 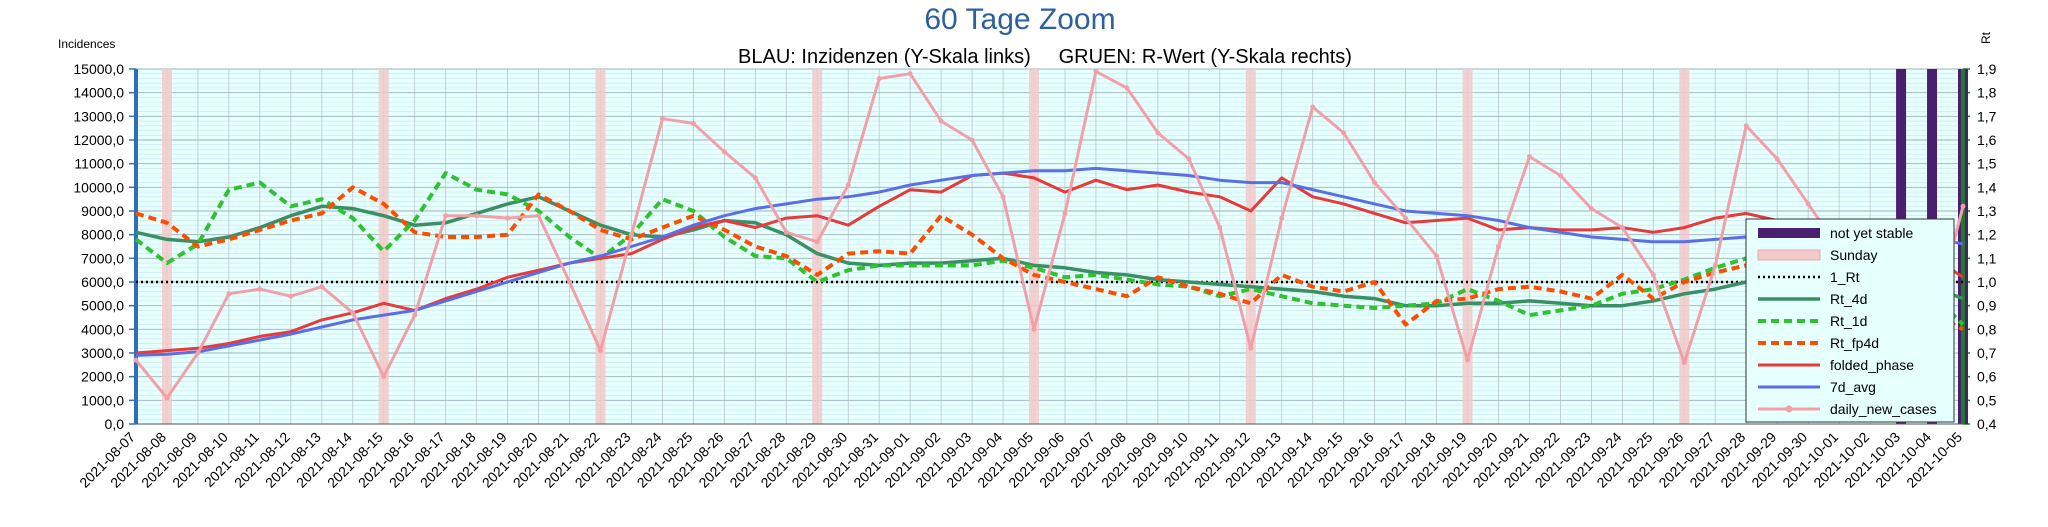 I want to click on legend-label: Rt_4d, so click(x=1848, y=299).